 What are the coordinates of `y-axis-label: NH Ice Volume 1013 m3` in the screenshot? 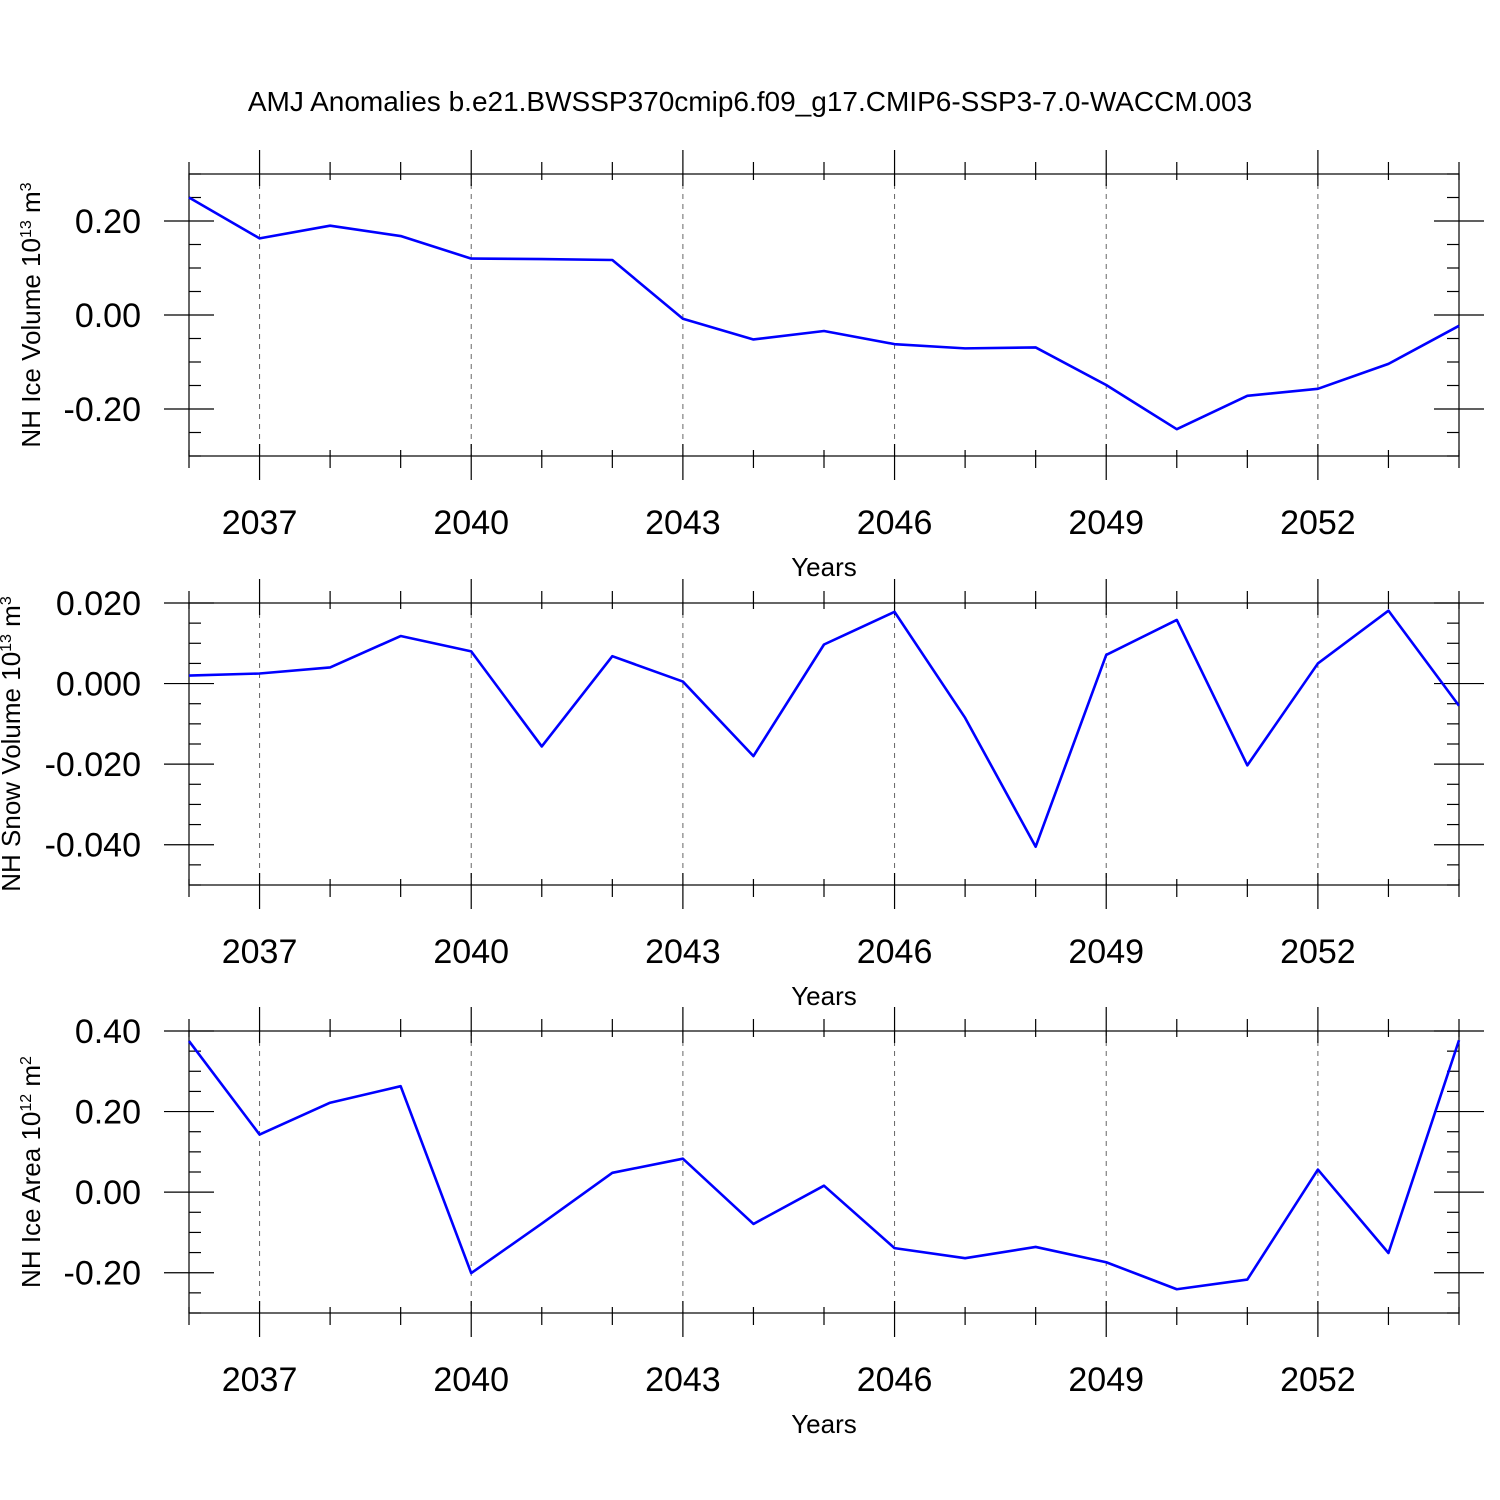 It's located at (31, 314).